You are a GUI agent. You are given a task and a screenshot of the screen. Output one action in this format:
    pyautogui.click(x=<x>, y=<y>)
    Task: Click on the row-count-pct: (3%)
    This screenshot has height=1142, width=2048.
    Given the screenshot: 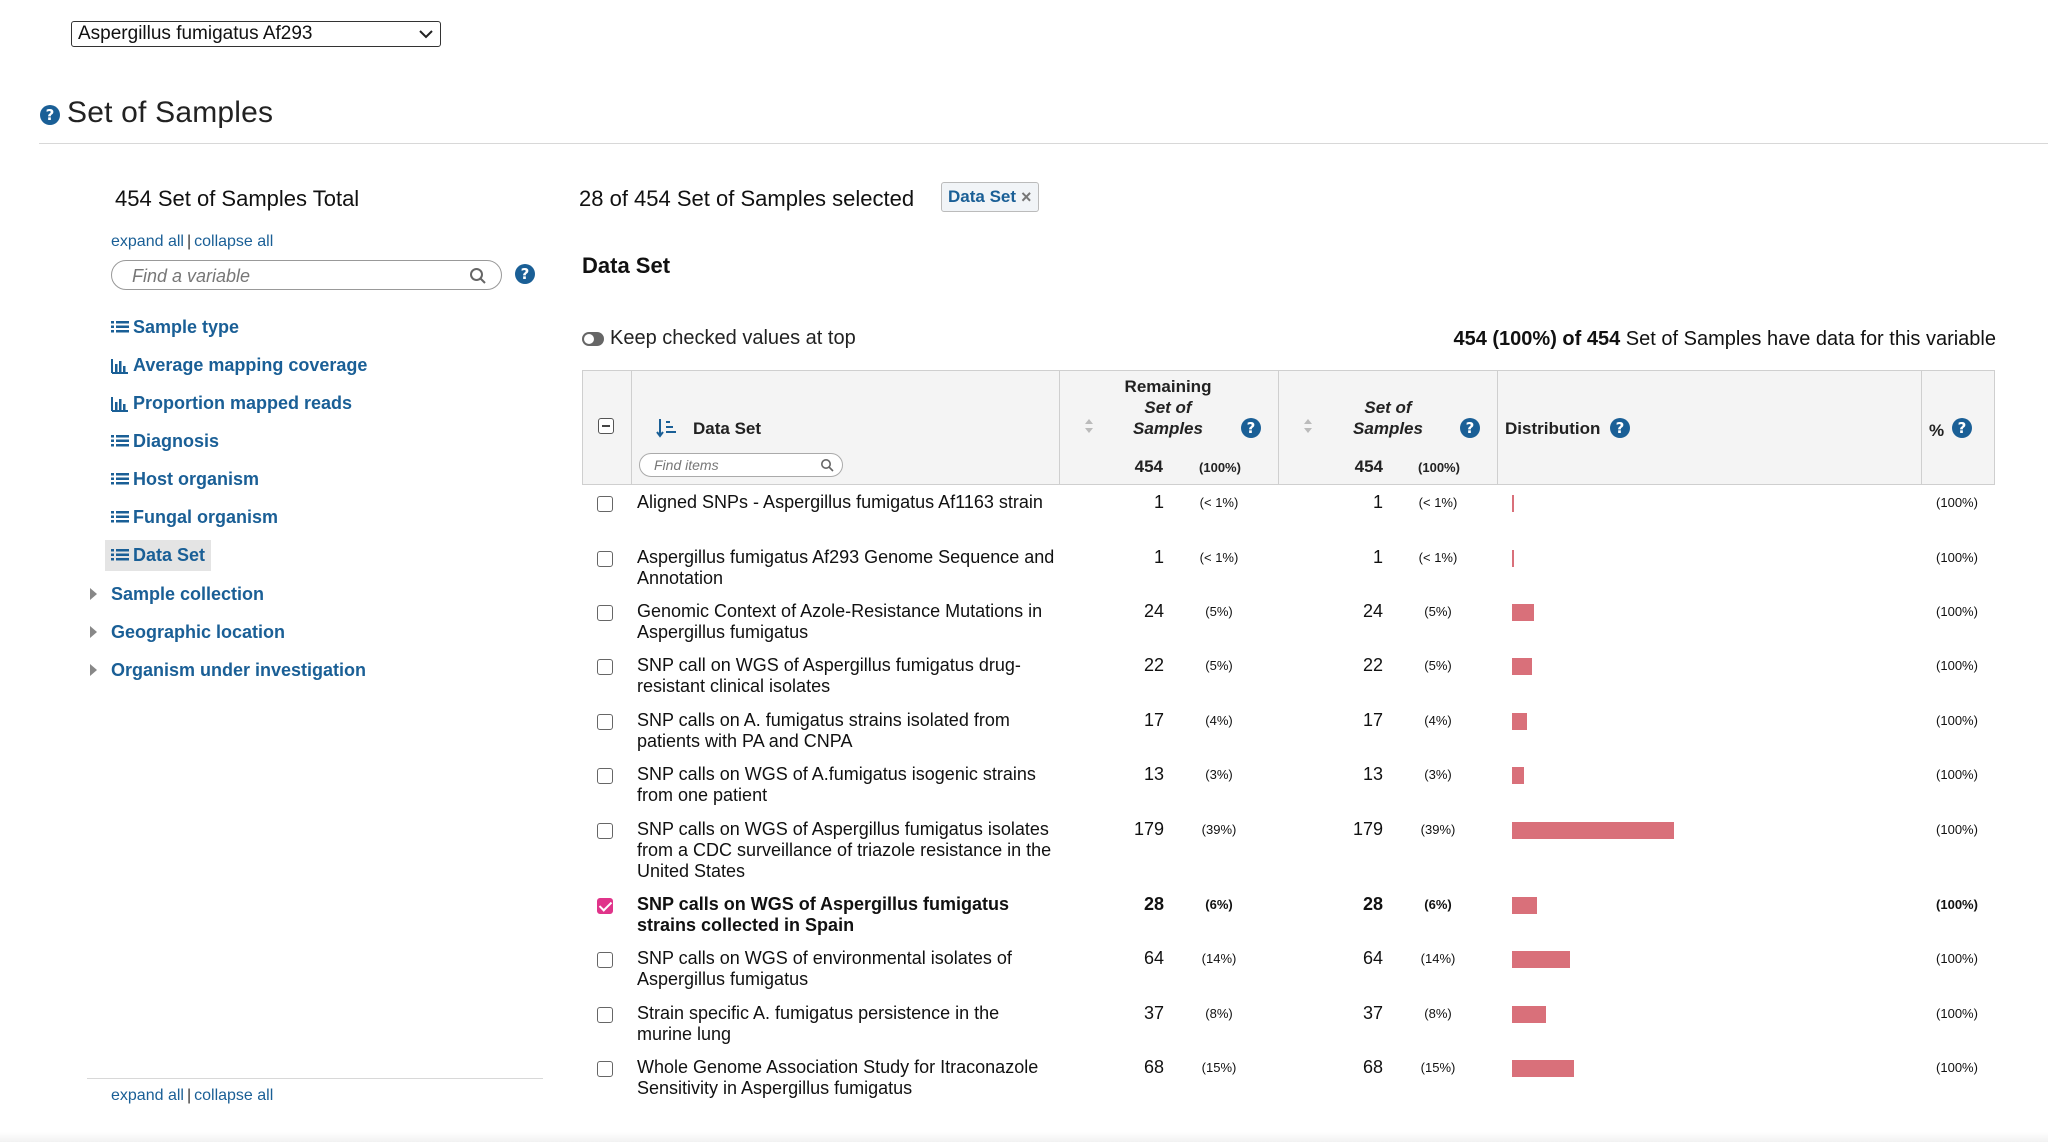 What is the action you would take?
    pyautogui.click(x=1438, y=774)
    